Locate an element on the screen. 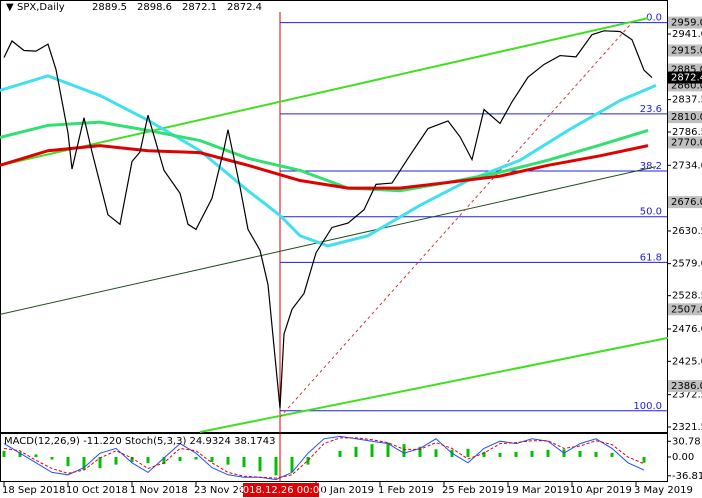 The width and height of the screenshot is (702, 498). y-tick-label: 2476.0 is located at coordinates (687, 329).